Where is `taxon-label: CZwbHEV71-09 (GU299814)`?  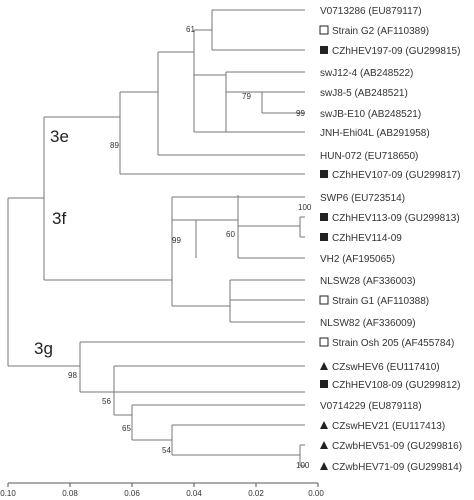 taxon-label: CZwbHEV71-09 (GU299814) is located at coordinates (397, 467).